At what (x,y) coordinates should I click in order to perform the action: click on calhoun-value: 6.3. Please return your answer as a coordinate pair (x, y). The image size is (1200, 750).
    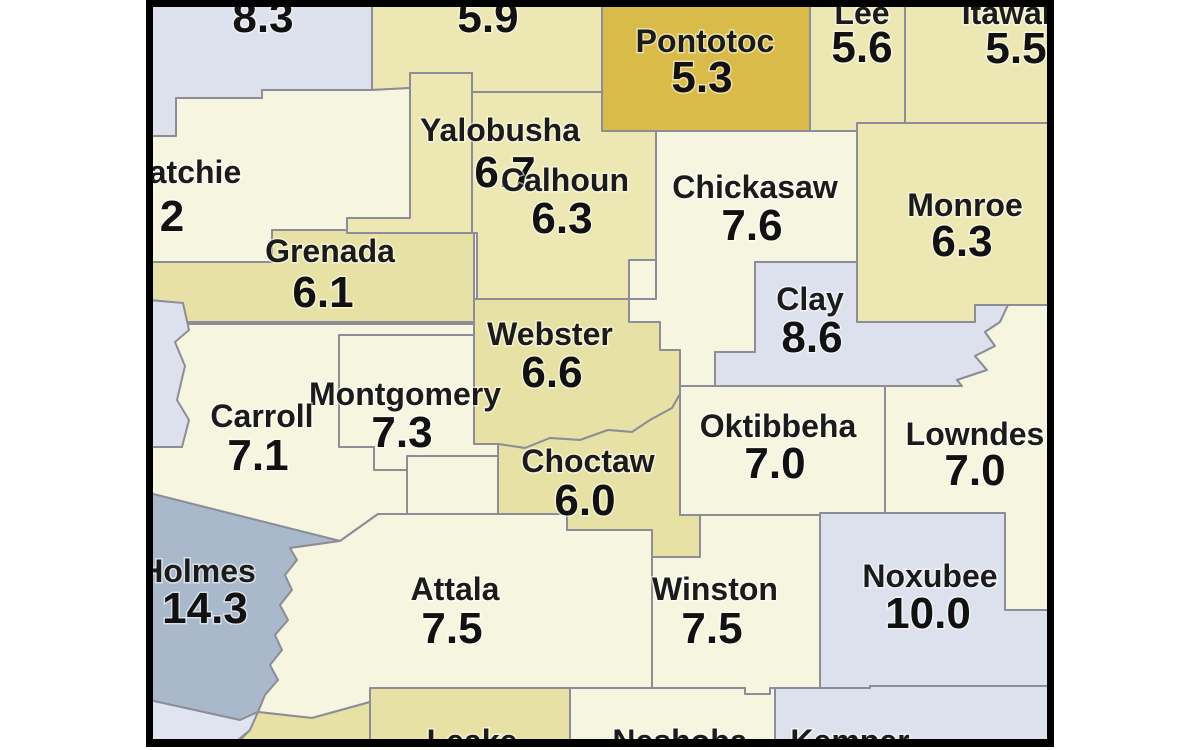
    Looking at the image, I should click on (561, 218).